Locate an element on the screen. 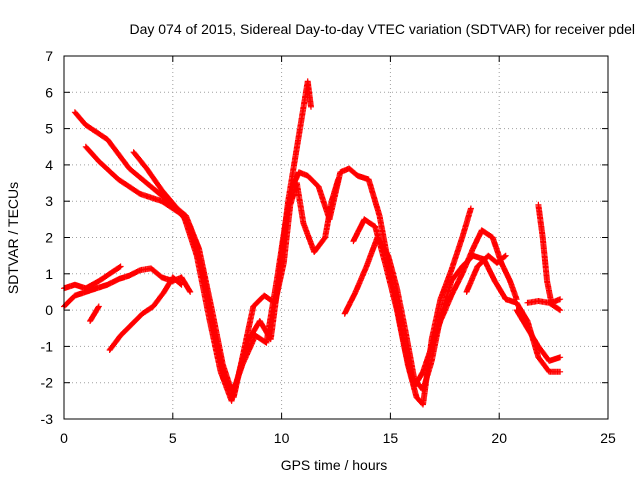  y-tick-label: -3 is located at coordinates (47, 419).